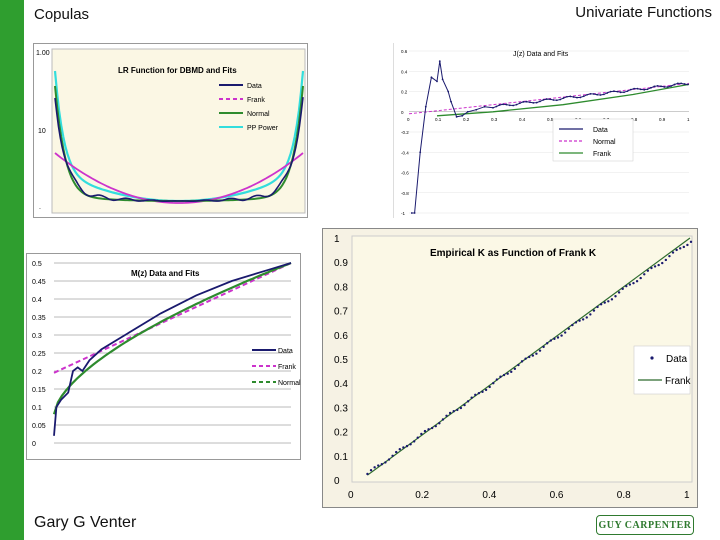 This screenshot has height=540, width=720. Describe the element at coordinates (179, 149) in the screenshot. I see `chart1-series-data` at that location.